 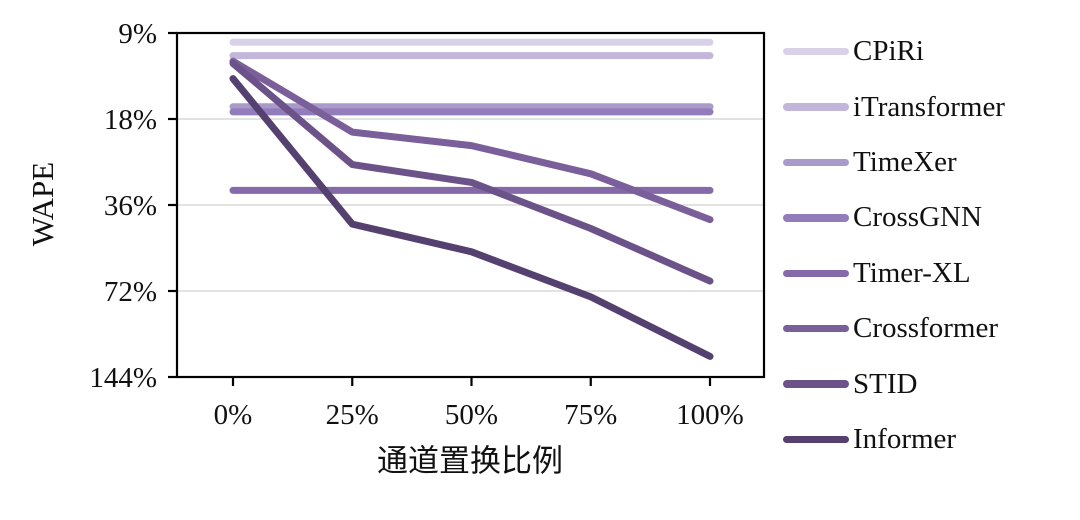 I want to click on legend-item-stid: STID, so click(x=894, y=383).